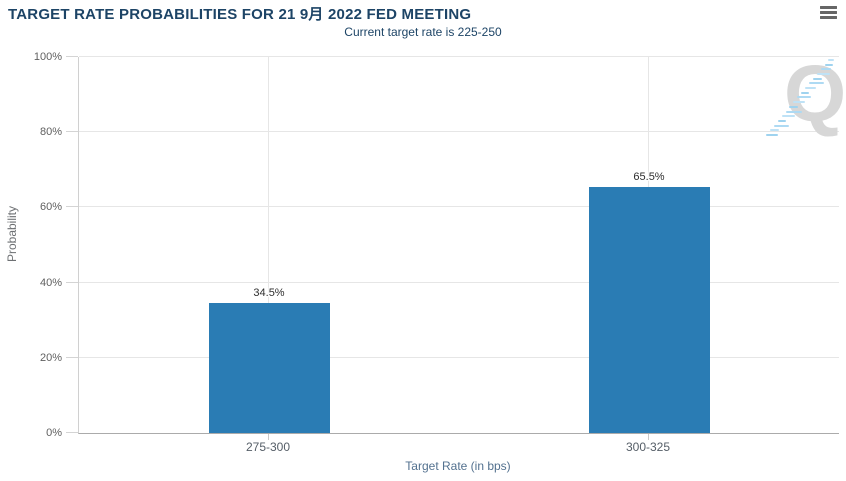 This screenshot has width=846, height=481. What do you see at coordinates (31, 245) in the screenshot?
I see `y-axis-labels: 0% 20% 40% 60% 80% 100%` at bounding box center [31, 245].